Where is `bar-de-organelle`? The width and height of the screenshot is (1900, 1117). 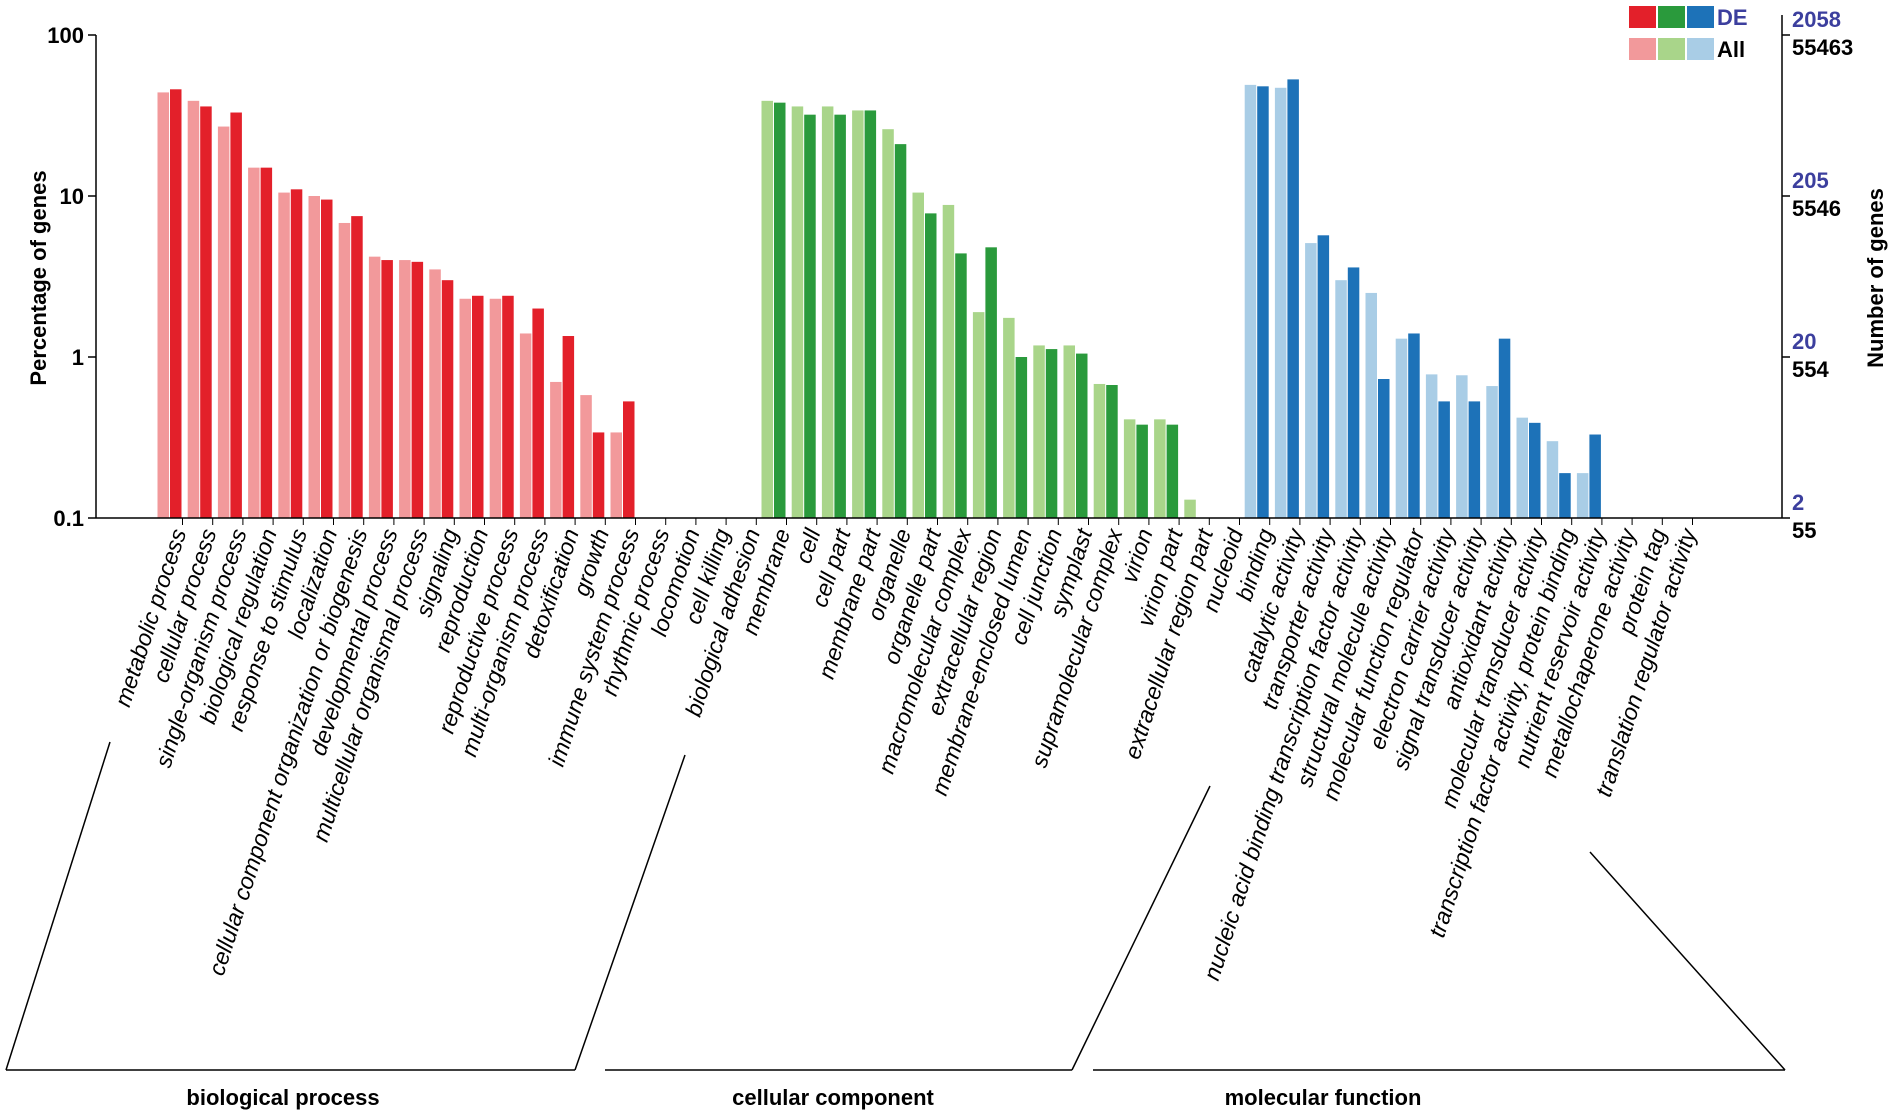
bar-de-organelle is located at coordinates (900, 331).